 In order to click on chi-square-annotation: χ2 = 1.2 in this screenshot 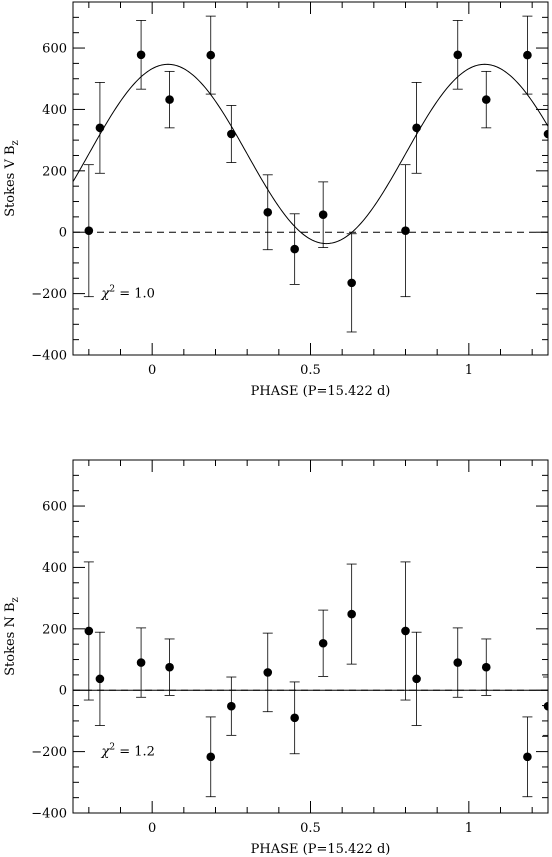, I will do `click(128, 751)`.